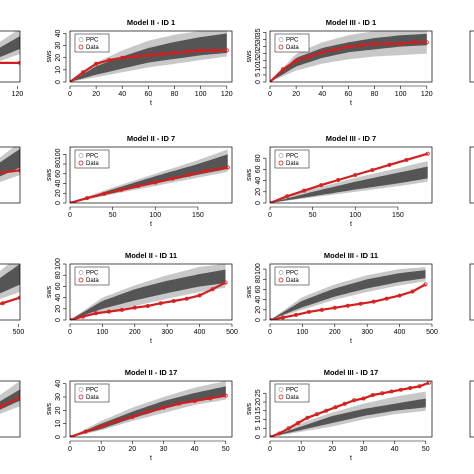 The width and height of the screenshot is (474, 474). What do you see at coordinates (175, 94) in the screenshot?
I see `x-tick-label: 80` at bounding box center [175, 94].